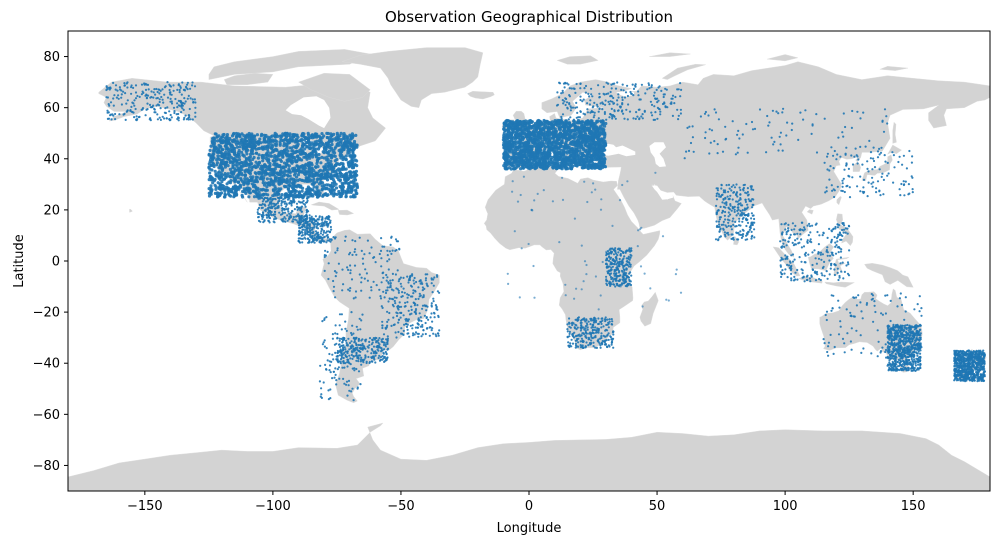 Image resolution: width=1001 pixels, height=545 pixels. What do you see at coordinates (577, 60) in the screenshot?
I see `land-svalbard` at bounding box center [577, 60].